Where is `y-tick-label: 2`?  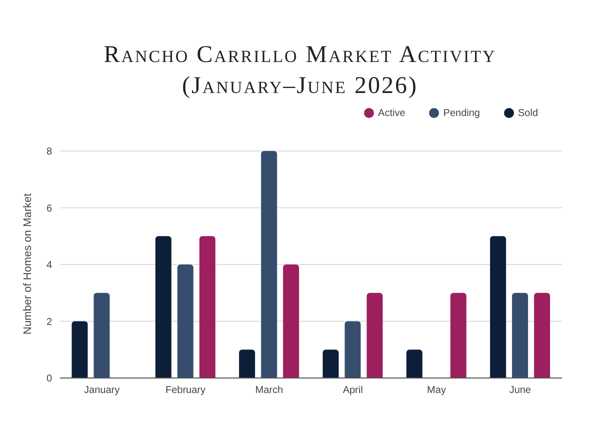 y-tick-label: 2 is located at coordinates (49, 322).